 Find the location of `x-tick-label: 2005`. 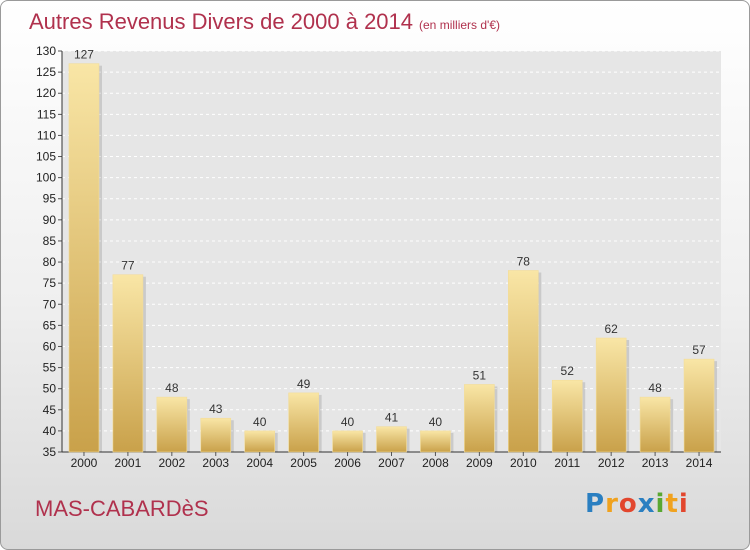

x-tick-label: 2005 is located at coordinates (303, 463).